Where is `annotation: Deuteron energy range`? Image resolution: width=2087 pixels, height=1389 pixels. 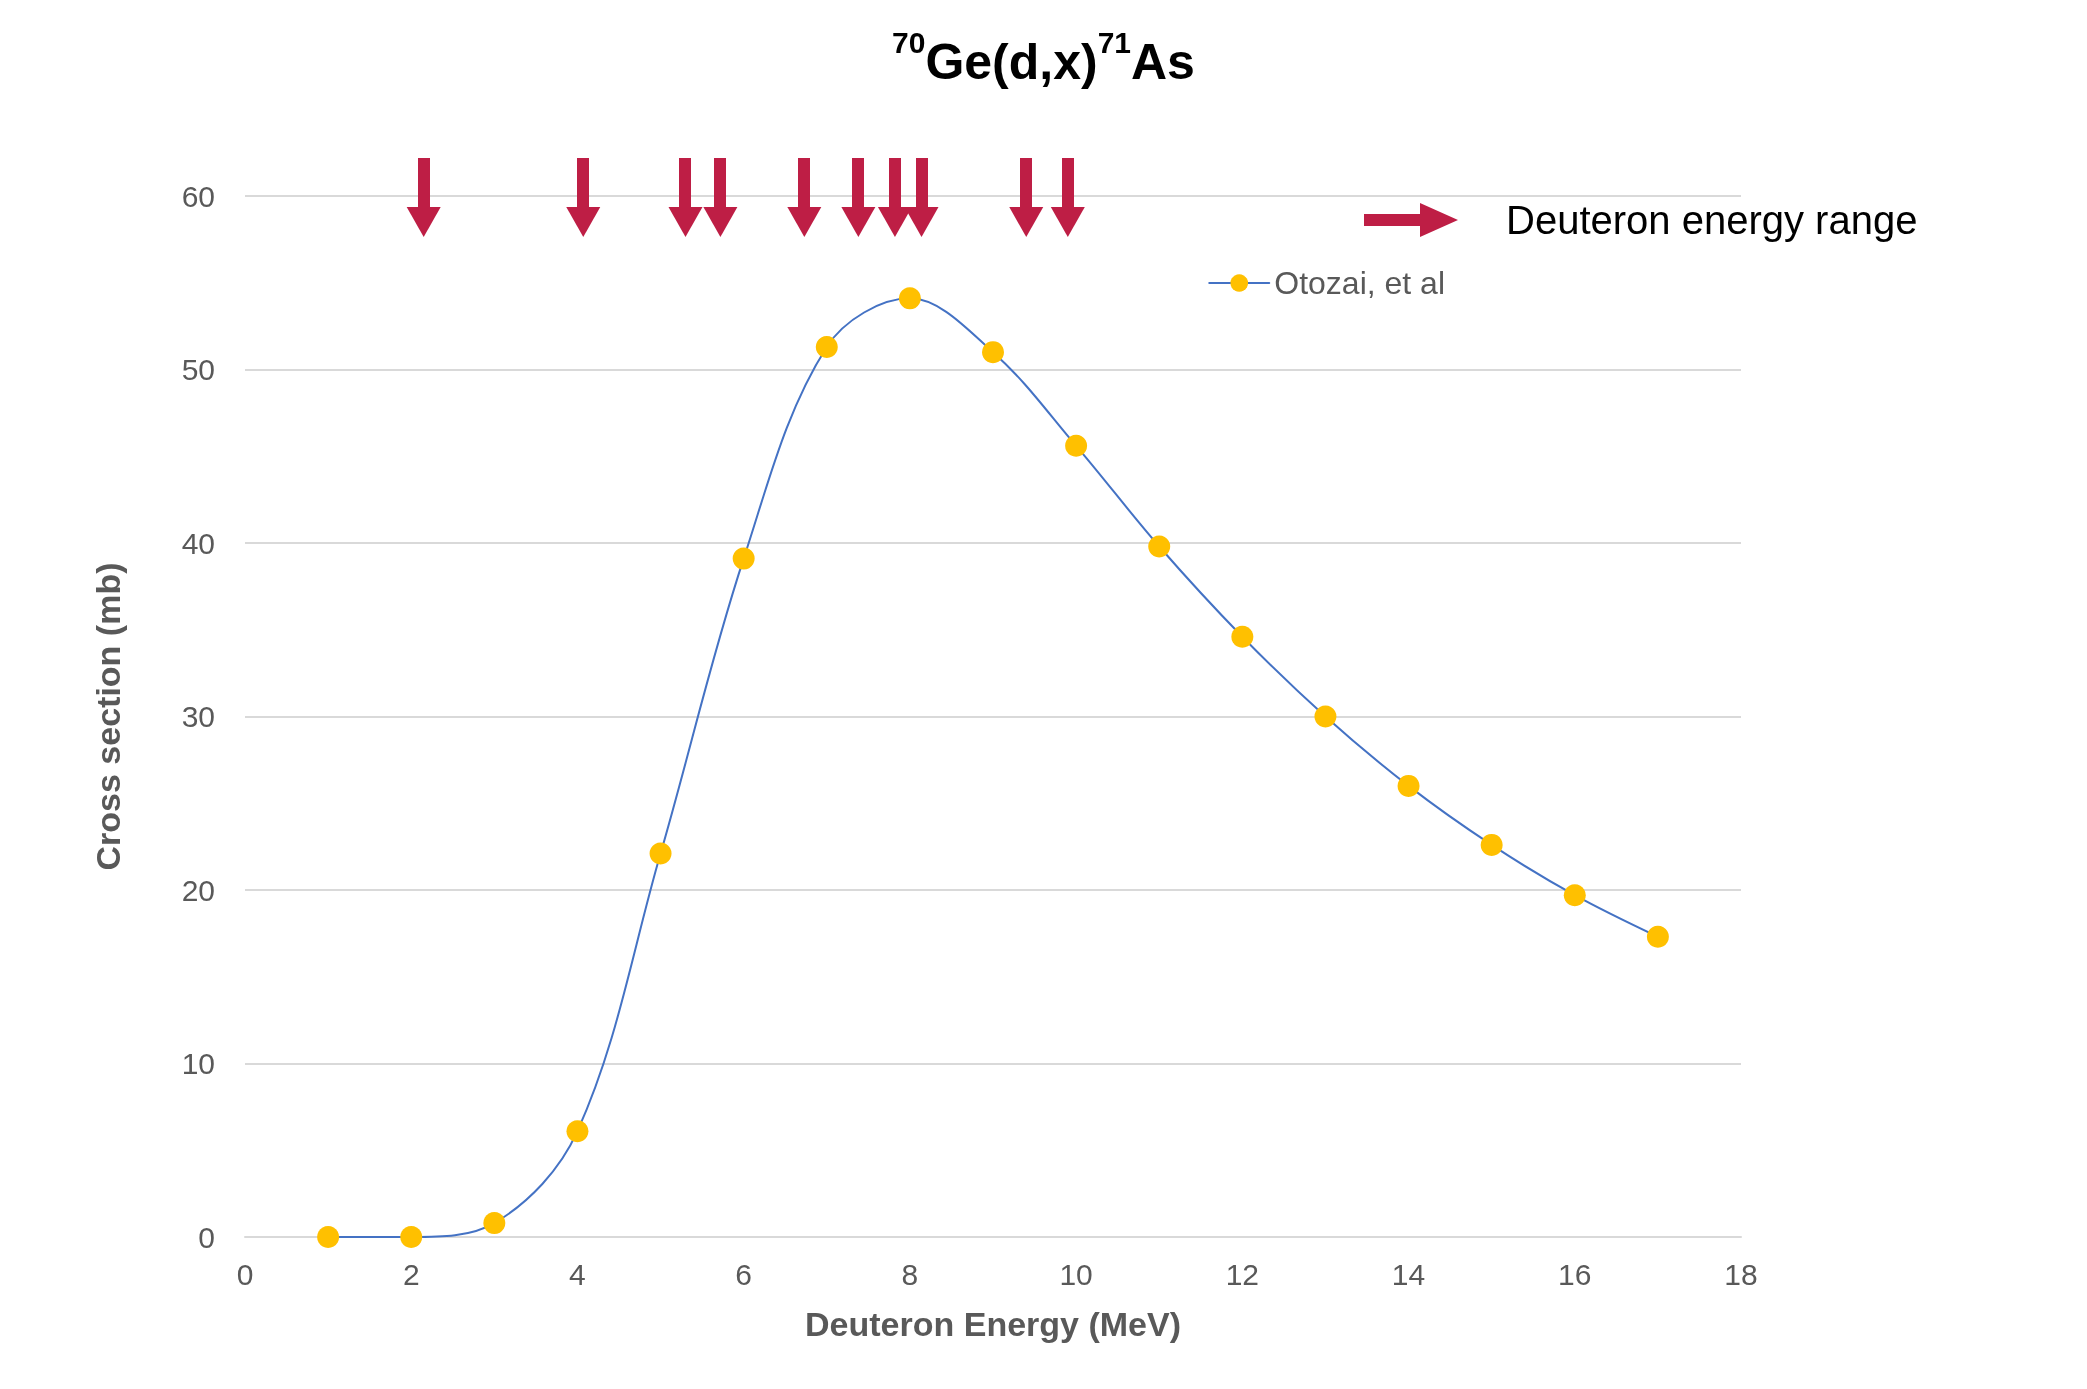
annotation: Deuteron energy range is located at coordinates (1712, 220).